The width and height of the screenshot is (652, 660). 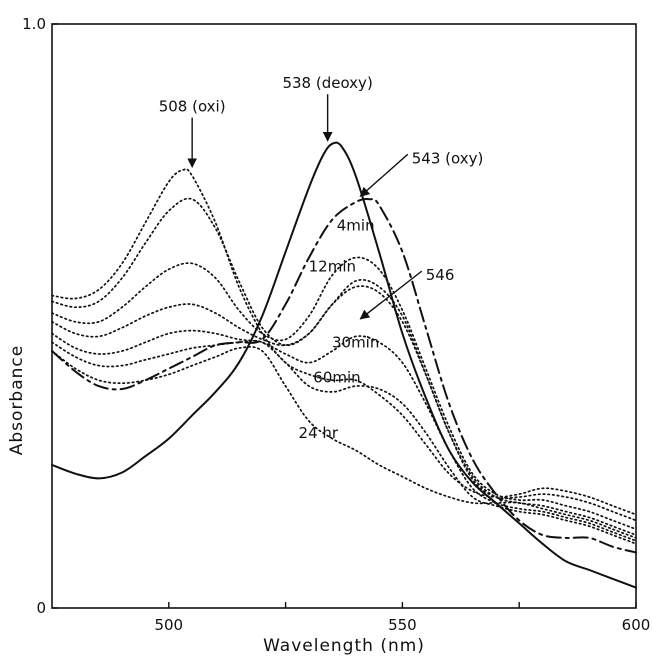 What do you see at coordinates (319, 433) in the screenshot?
I see `annotation-24-hr: 24 hr` at bounding box center [319, 433].